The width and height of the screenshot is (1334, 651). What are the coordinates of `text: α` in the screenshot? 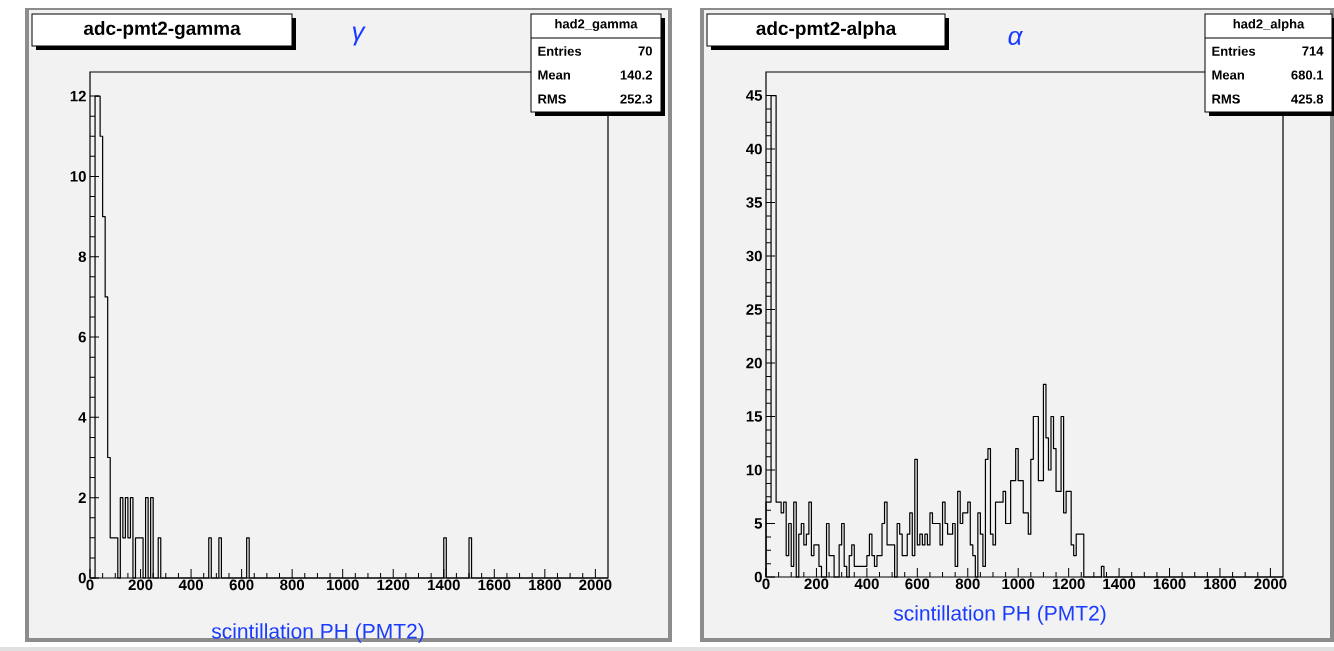 It's located at (1016, 38).